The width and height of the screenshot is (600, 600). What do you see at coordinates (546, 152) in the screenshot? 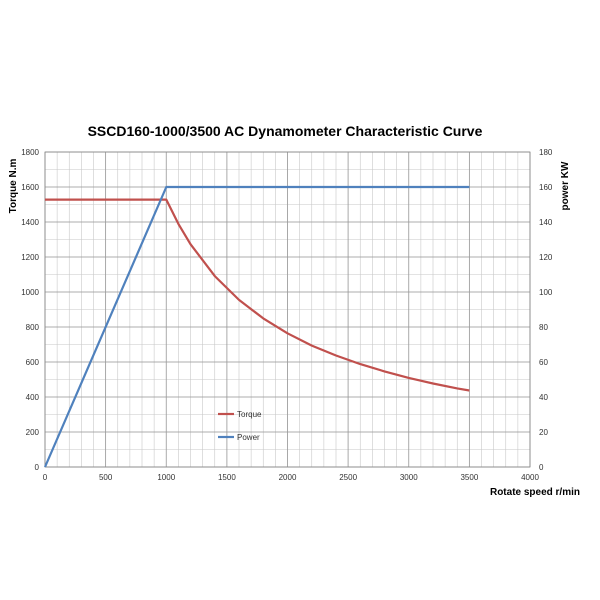
I see `y-right-tick-label: 180` at bounding box center [546, 152].